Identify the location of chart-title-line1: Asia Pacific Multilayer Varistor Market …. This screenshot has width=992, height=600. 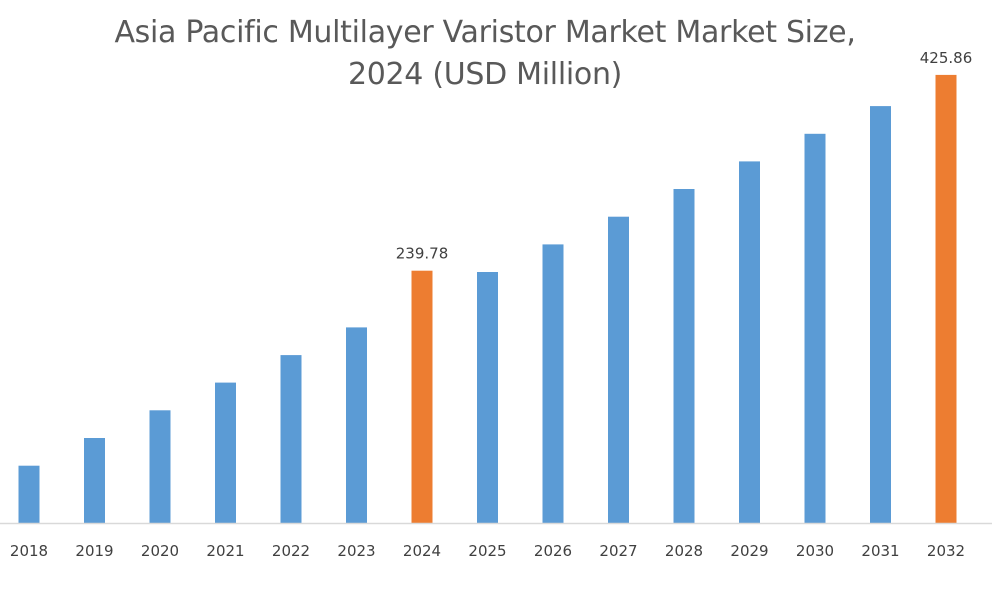
(485, 32).